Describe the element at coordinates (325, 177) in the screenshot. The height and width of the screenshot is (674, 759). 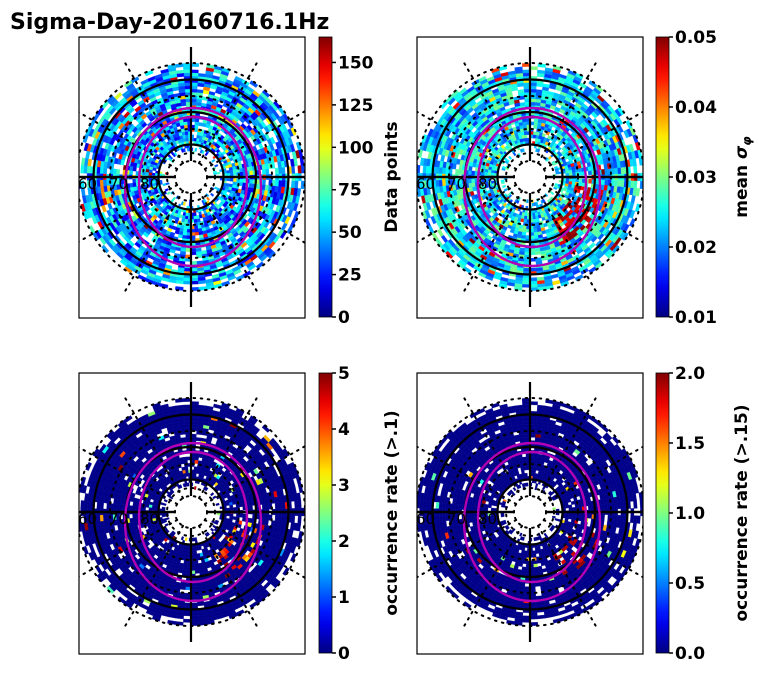
I see `colorbar-gradient` at that location.